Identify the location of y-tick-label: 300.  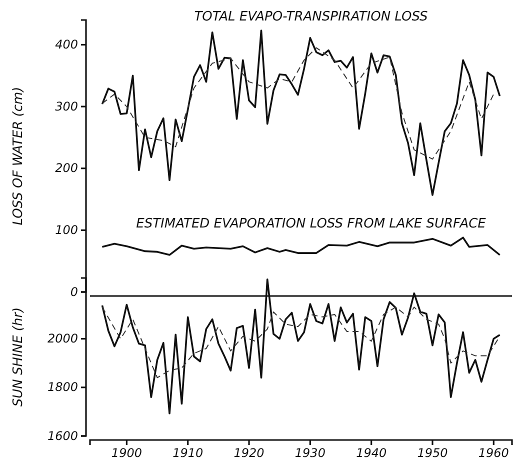
(66, 106).